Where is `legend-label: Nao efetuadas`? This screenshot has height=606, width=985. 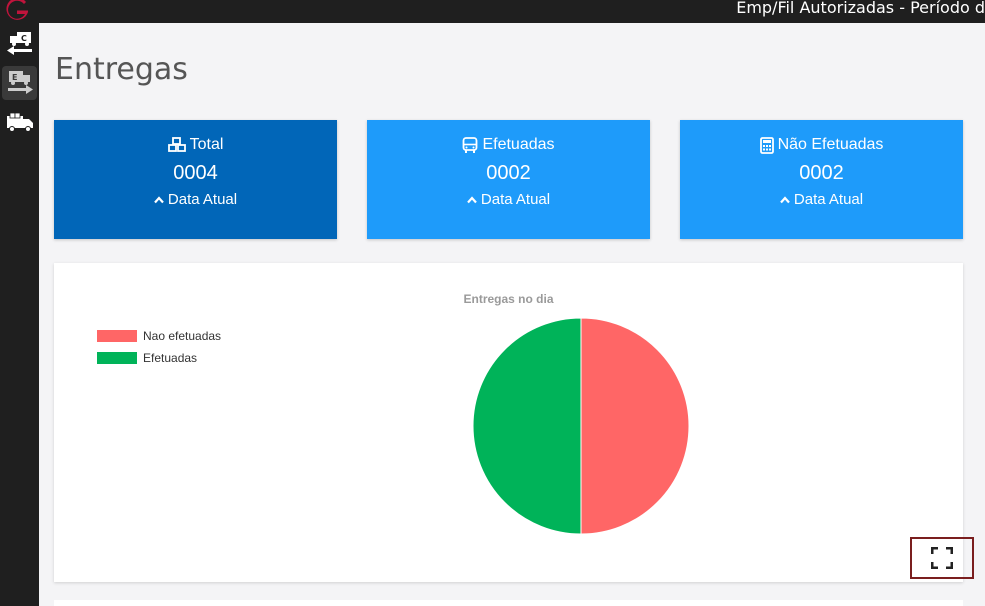
legend-label: Nao efetuadas is located at coordinates (182, 336).